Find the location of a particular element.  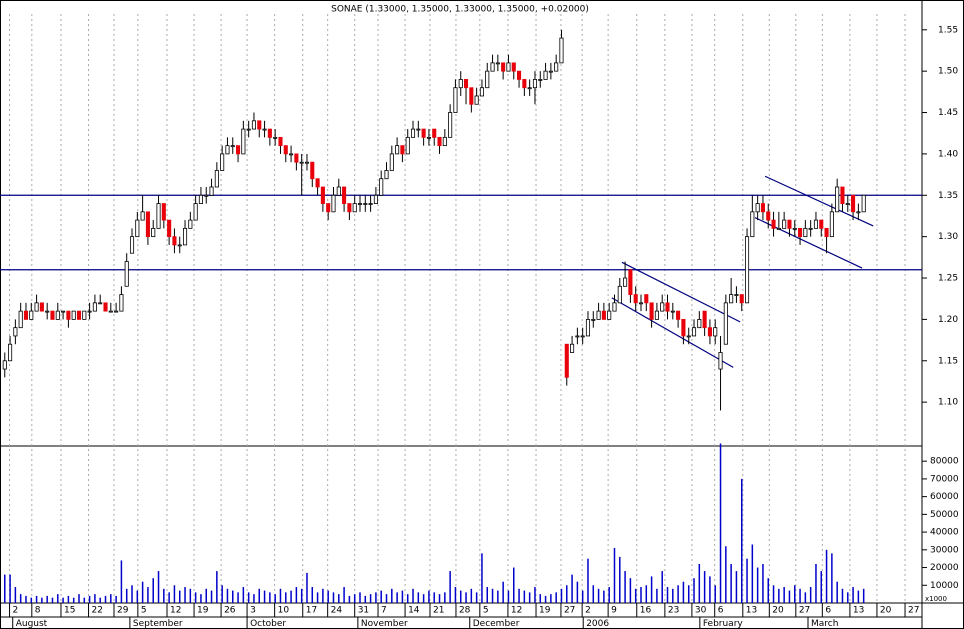

x-tick-label: 22 is located at coordinates (97, 611).